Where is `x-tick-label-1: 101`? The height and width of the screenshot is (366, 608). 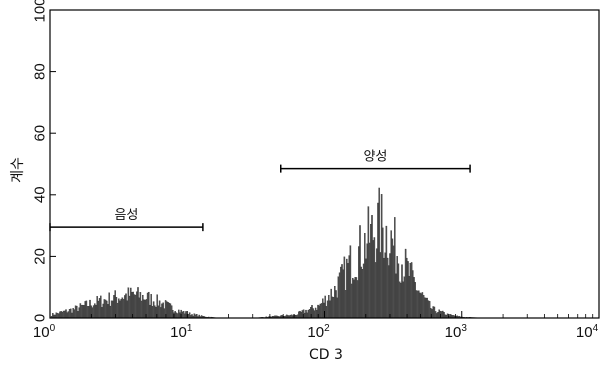 x-tick-label-1: 101 is located at coordinates (181, 332).